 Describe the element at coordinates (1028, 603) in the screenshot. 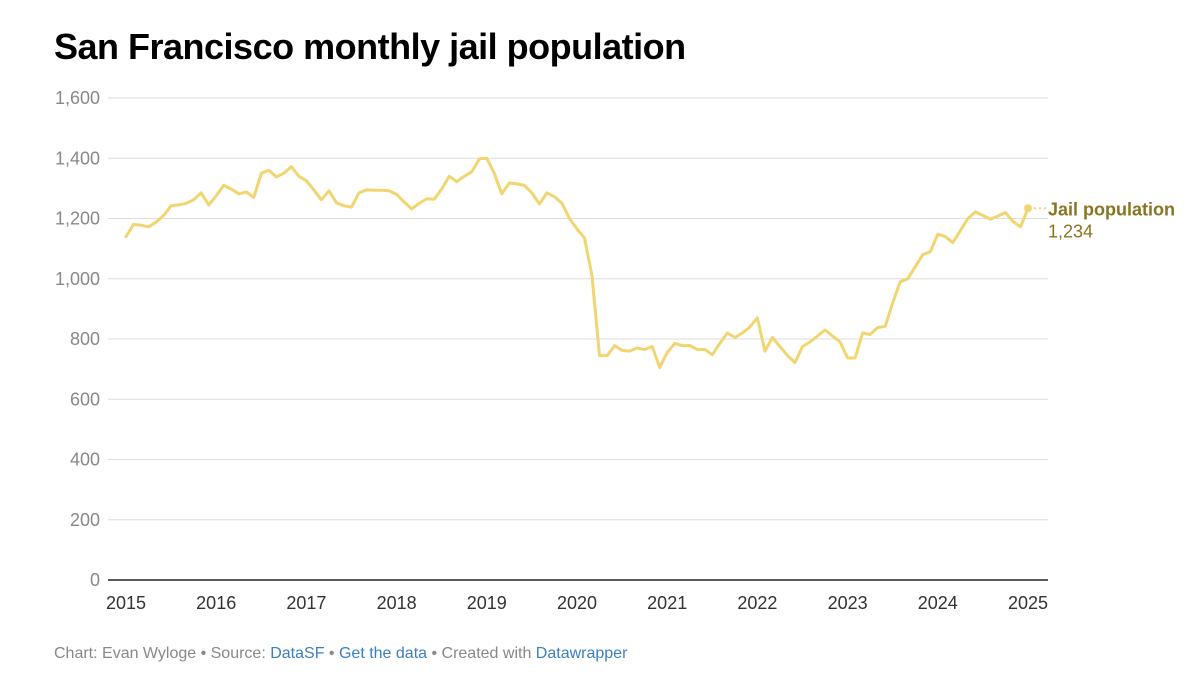

I see `x-tick-label: 2025` at that location.